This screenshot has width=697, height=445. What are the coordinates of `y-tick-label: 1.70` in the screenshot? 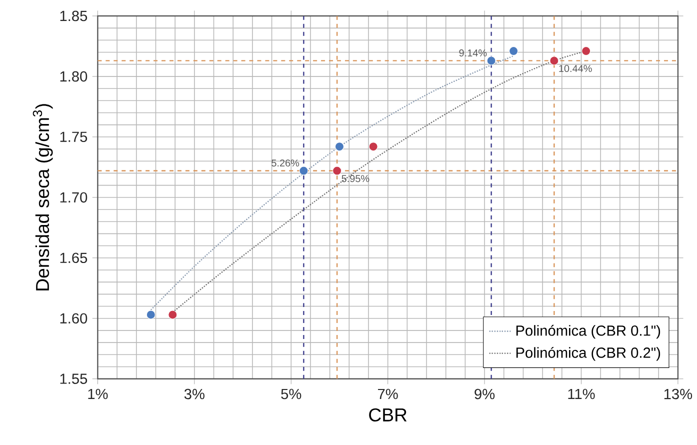 It's located at (74, 197).